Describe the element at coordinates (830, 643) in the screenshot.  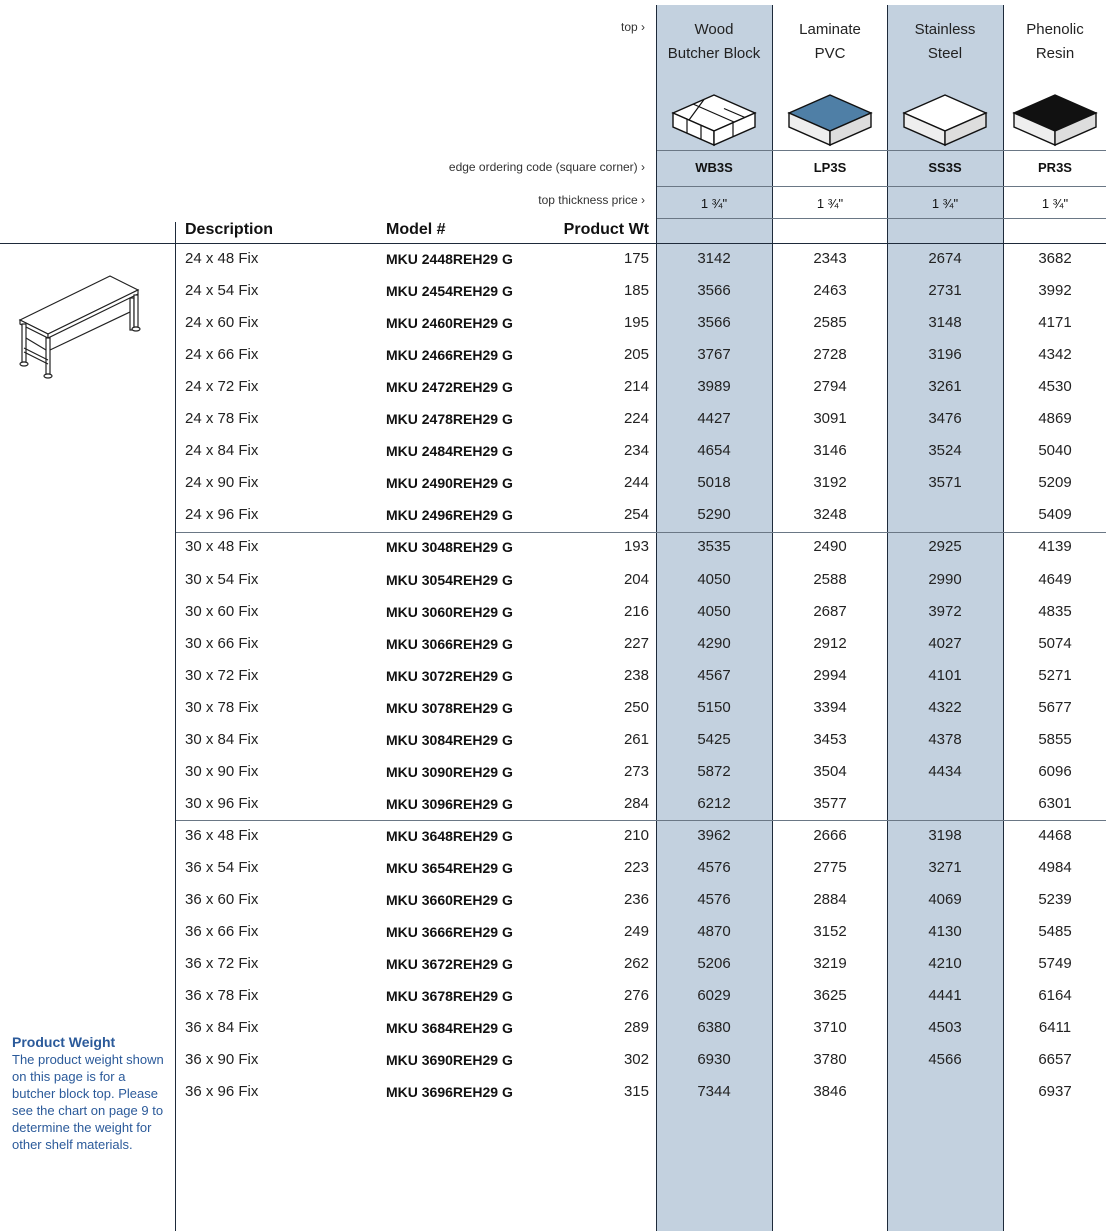
I see `row-price: 2912` at that location.